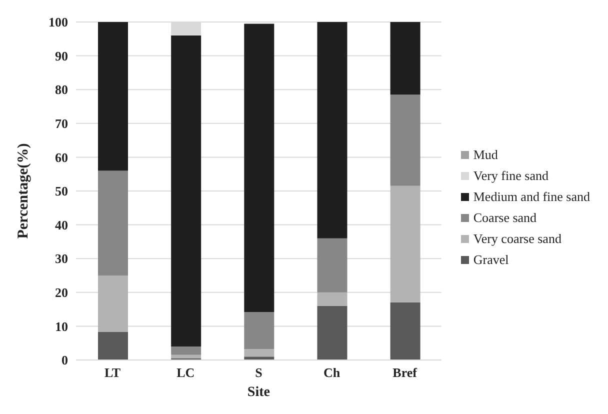  What do you see at coordinates (332, 372) in the screenshot?
I see `x-tick-label: Ch` at bounding box center [332, 372].